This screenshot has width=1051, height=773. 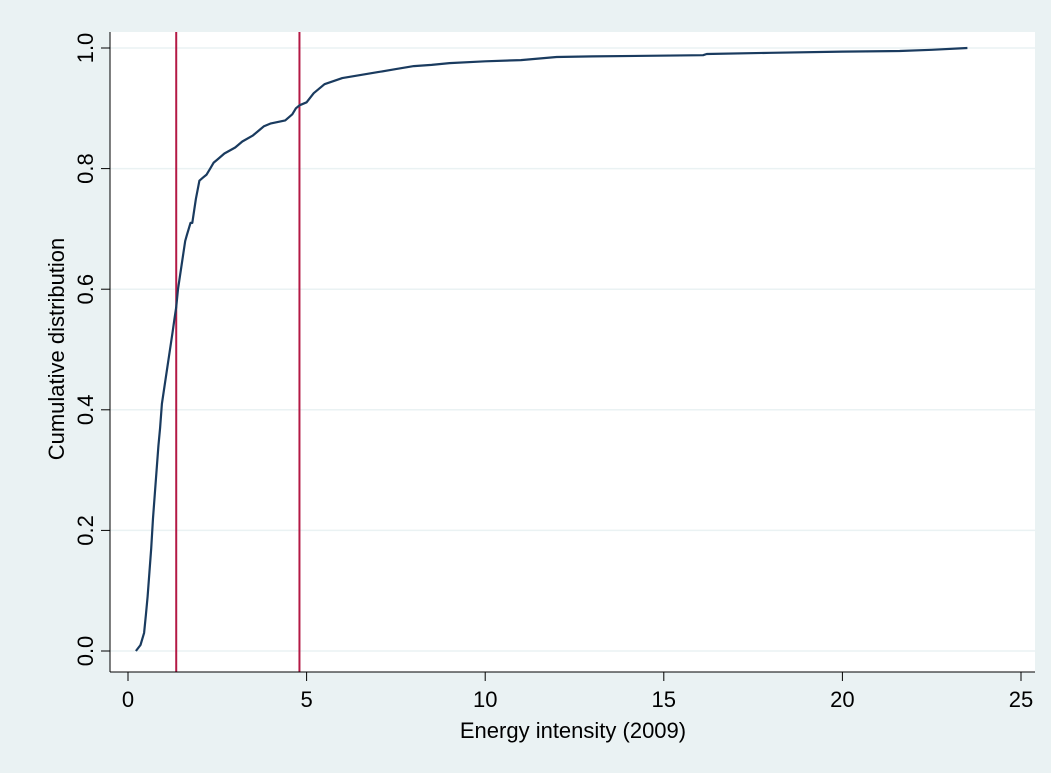 What do you see at coordinates (842, 699) in the screenshot?
I see `x-tick-label: 20` at bounding box center [842, 699].